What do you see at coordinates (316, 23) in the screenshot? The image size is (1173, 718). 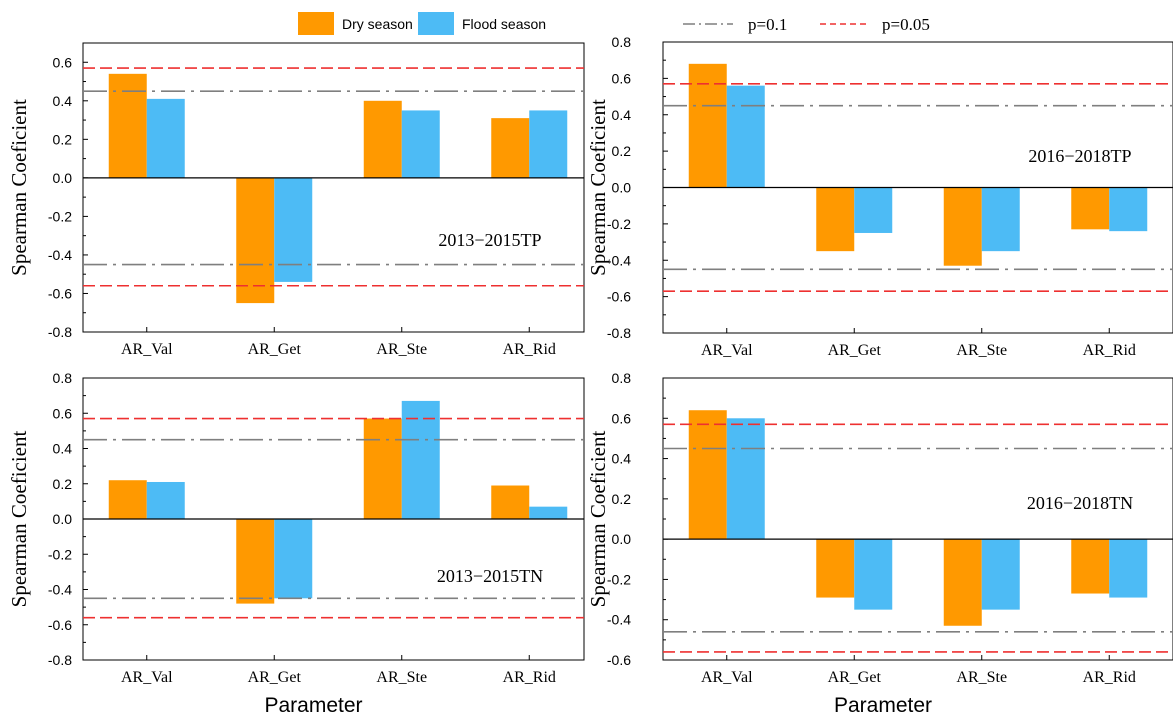 I see `legend-swatch-dry` at bounding box center [316, 23].